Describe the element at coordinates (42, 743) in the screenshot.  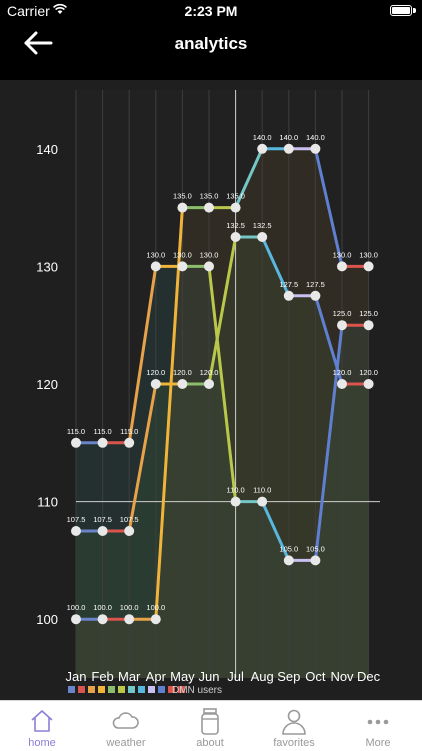
I see `tab-label: home` at that location.